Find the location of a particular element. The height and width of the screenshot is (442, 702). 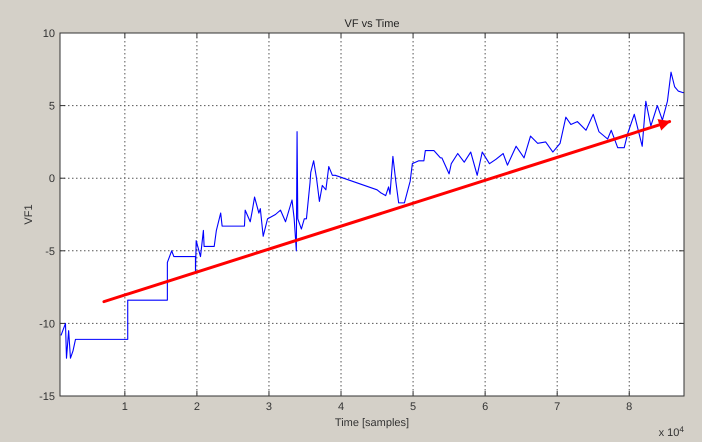

text: x 10$^{4}$ is located at coordinates (671, 431).